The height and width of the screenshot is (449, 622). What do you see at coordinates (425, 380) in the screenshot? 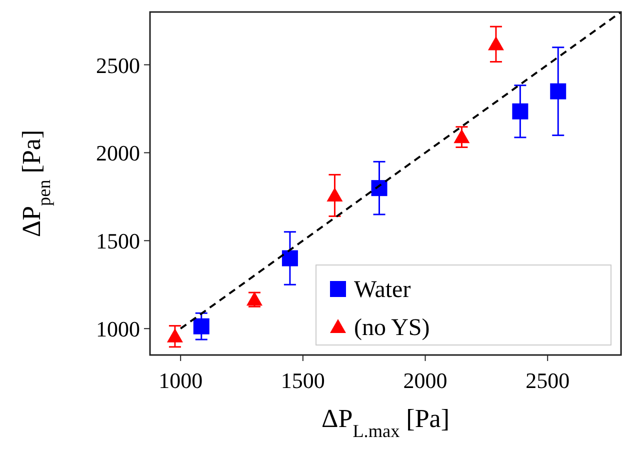
I see `x-tick-label: 2000` at bounding box center [425, 380].